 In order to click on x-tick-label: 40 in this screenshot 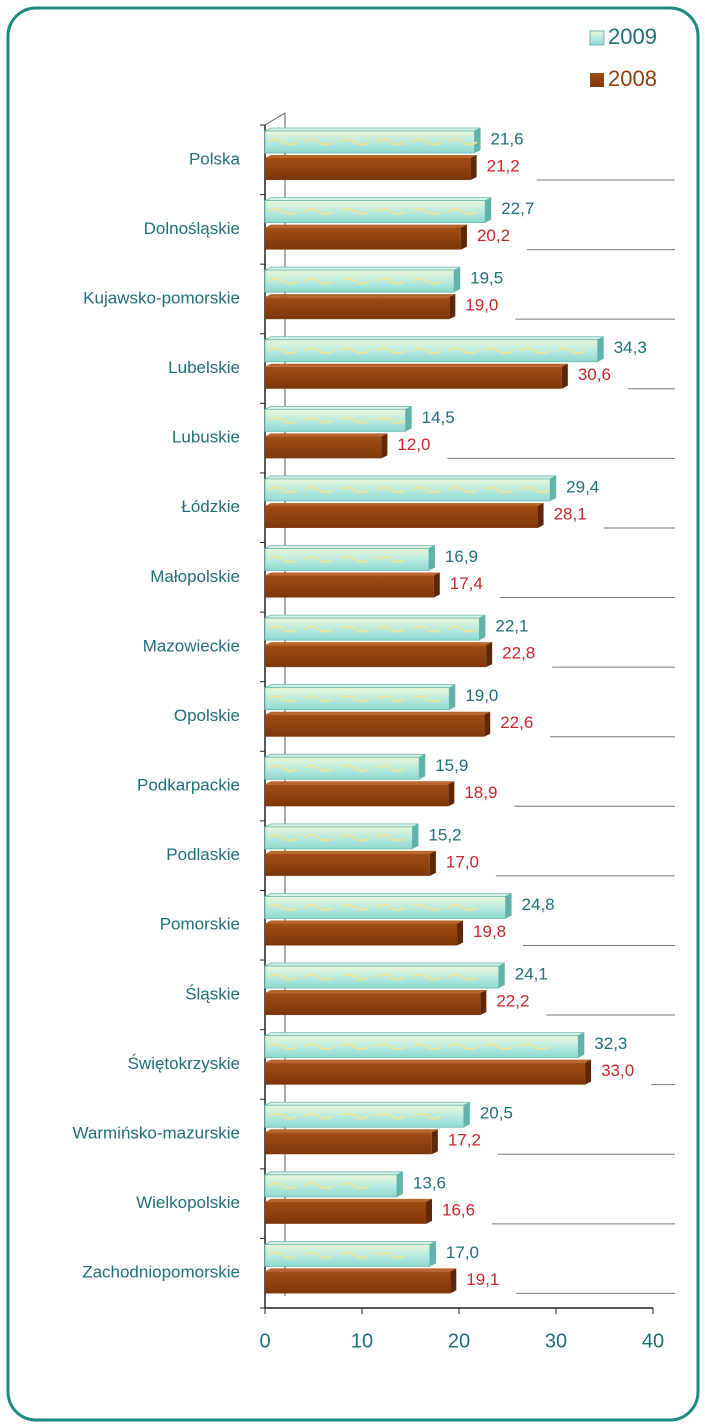, I will do `click(653, 1341)`.